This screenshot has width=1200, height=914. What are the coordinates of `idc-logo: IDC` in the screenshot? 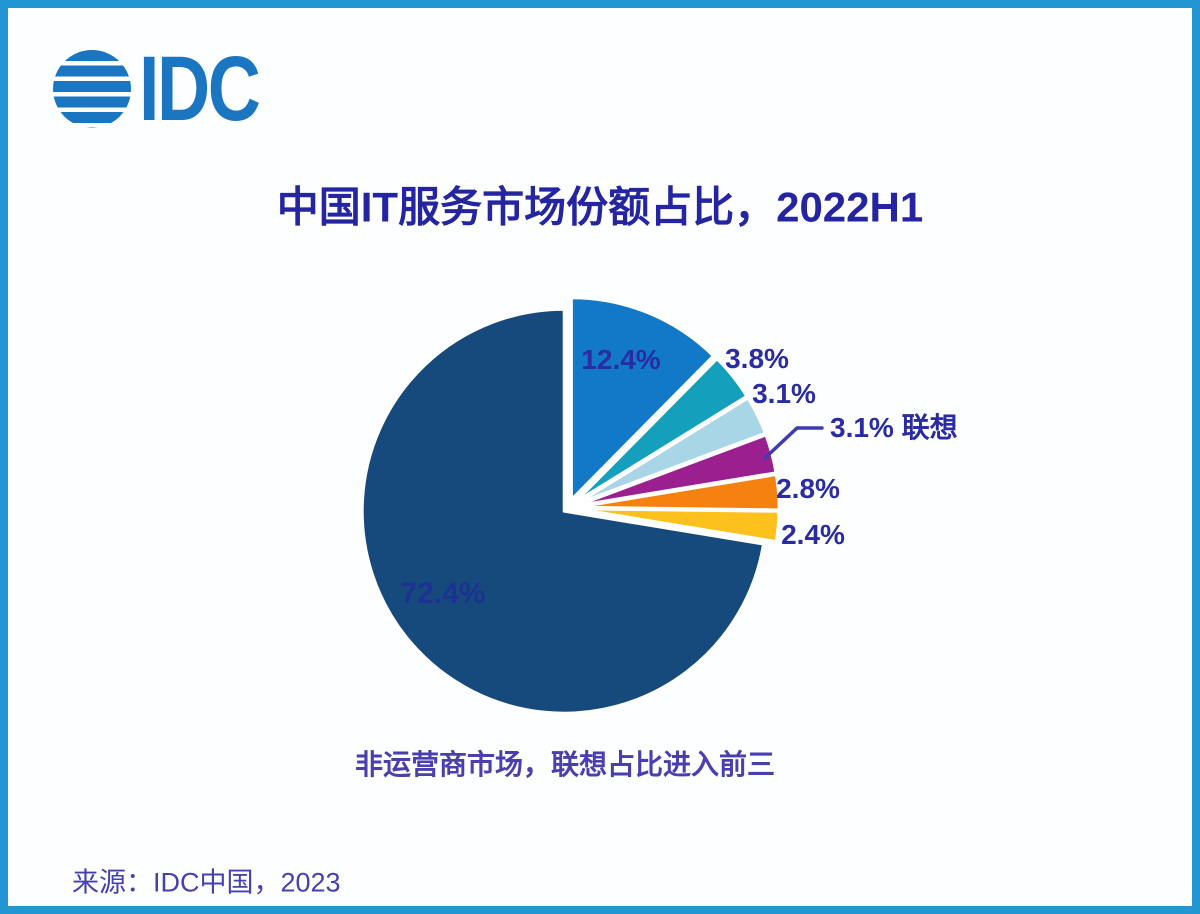 It's located at (170, 89).